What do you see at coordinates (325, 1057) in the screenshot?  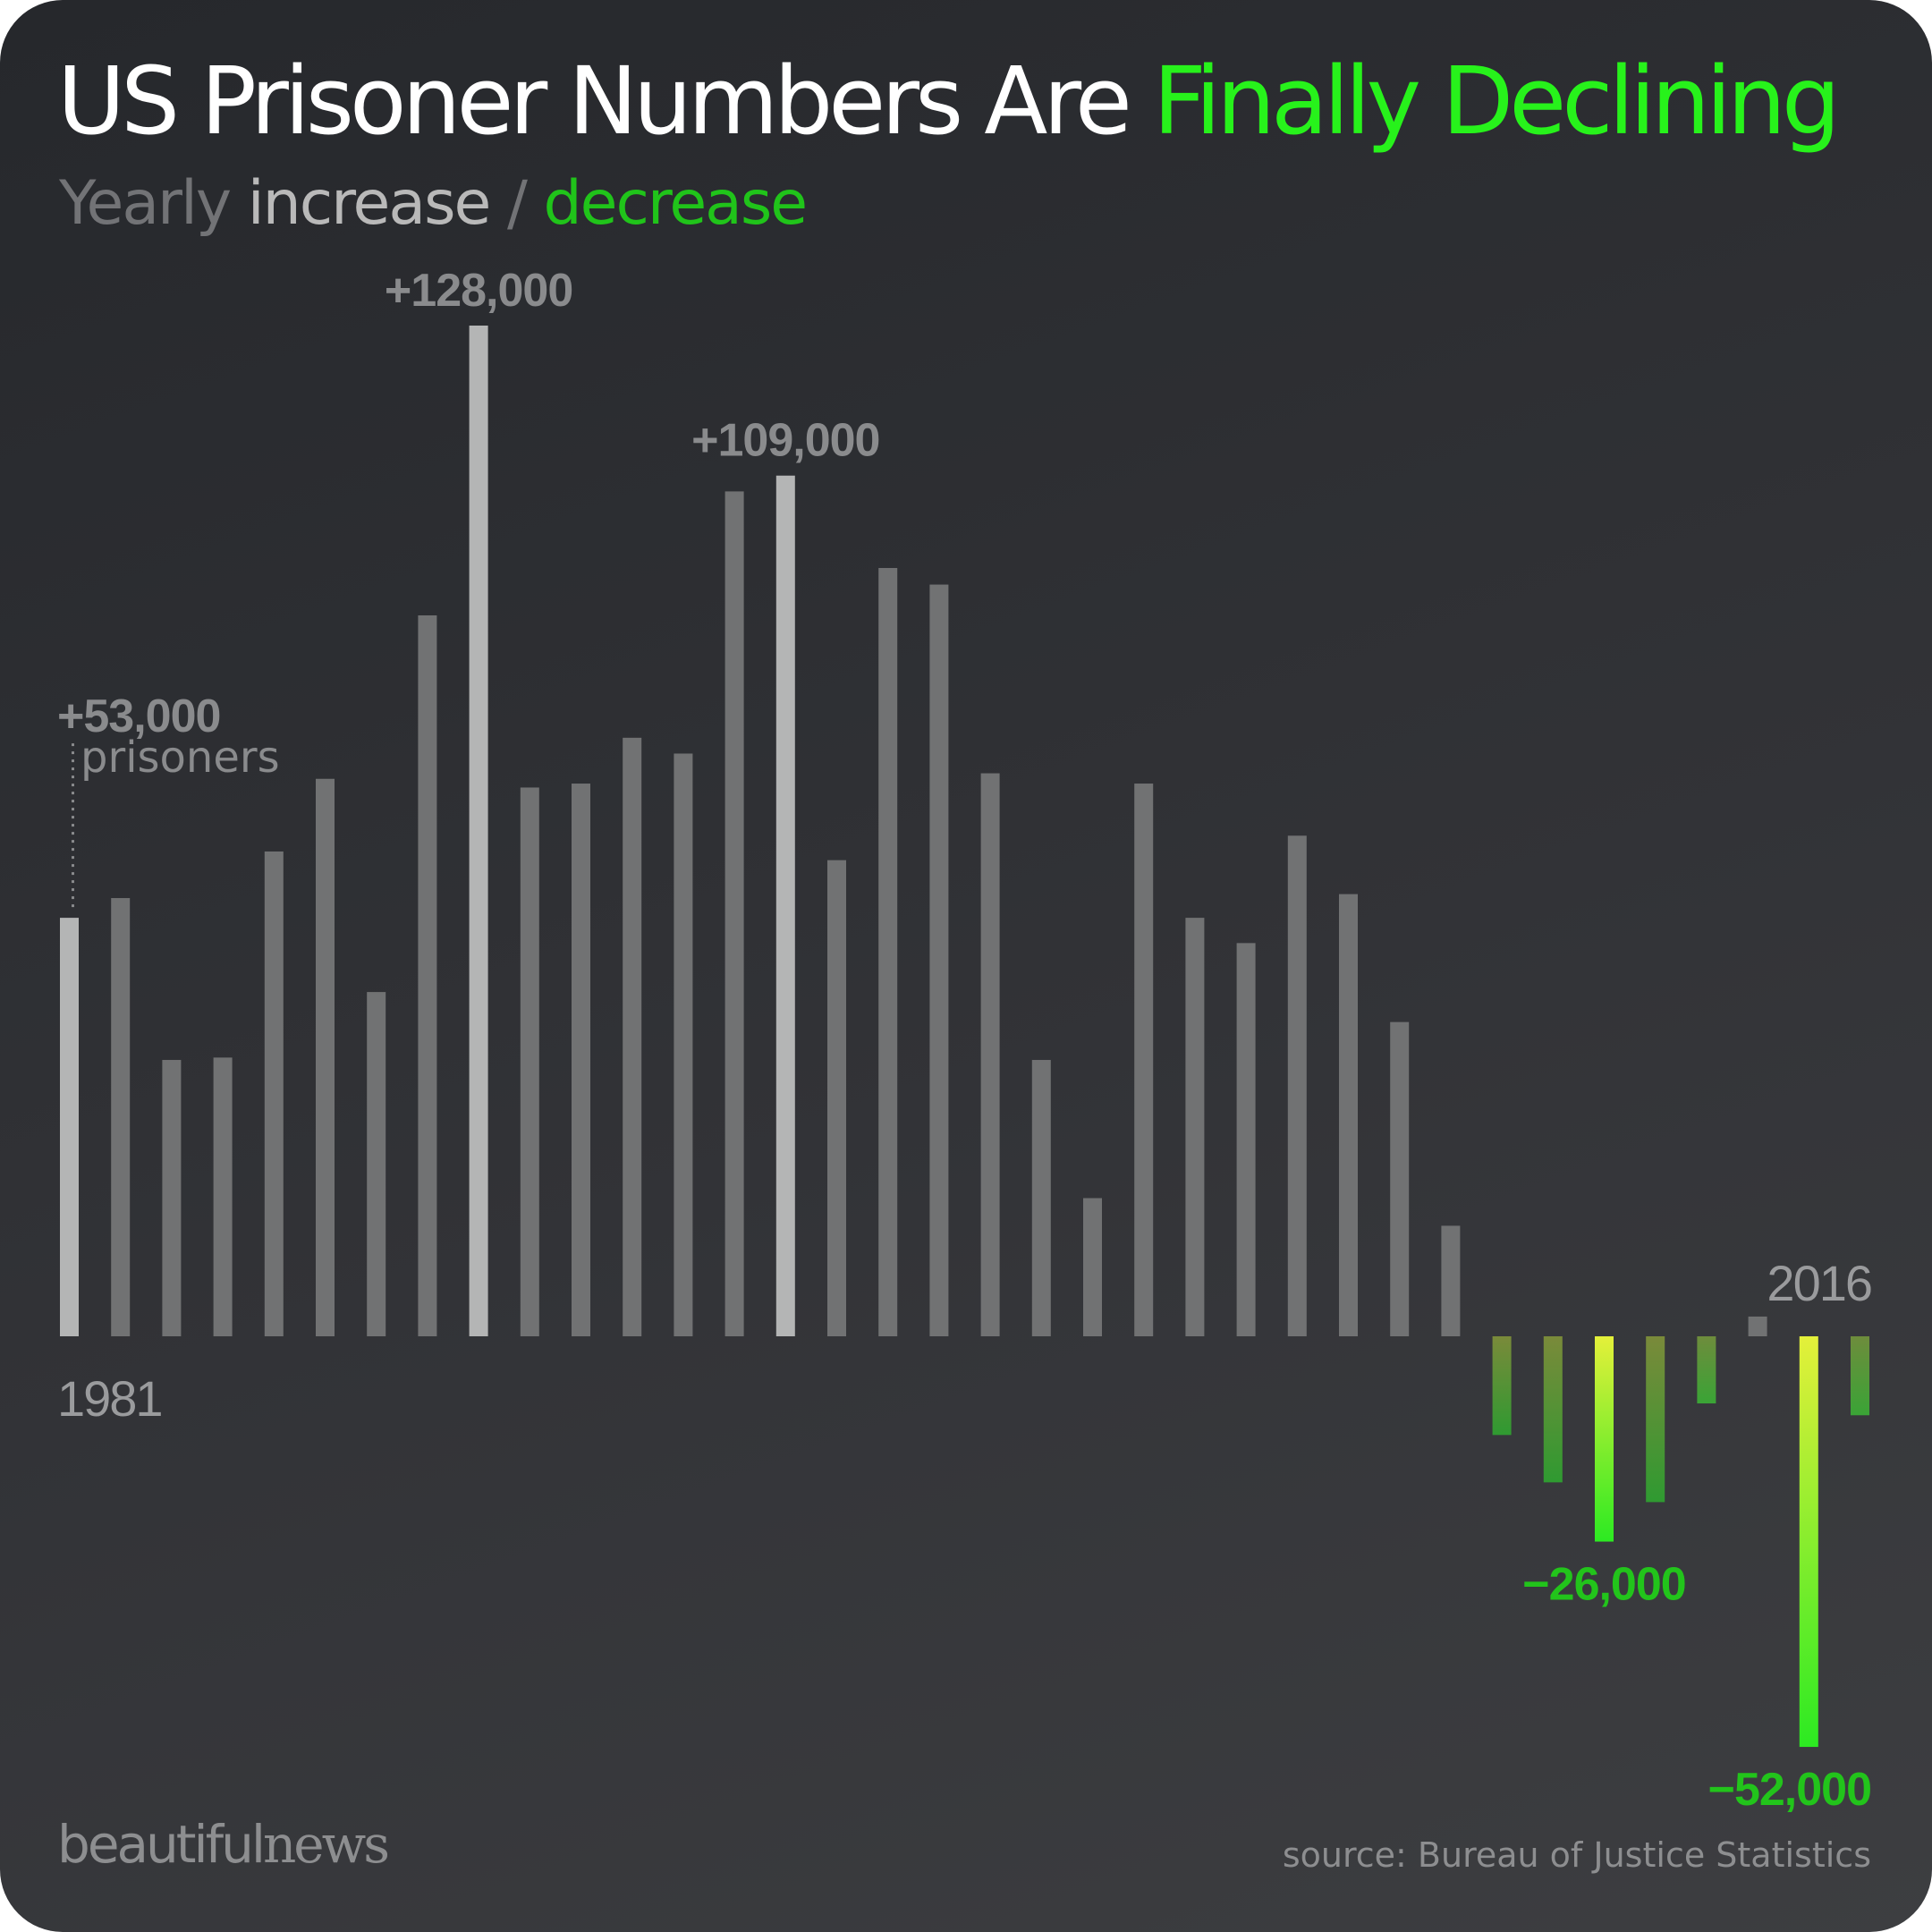 I see `bar-1986` at bounding box center [325, 1057].